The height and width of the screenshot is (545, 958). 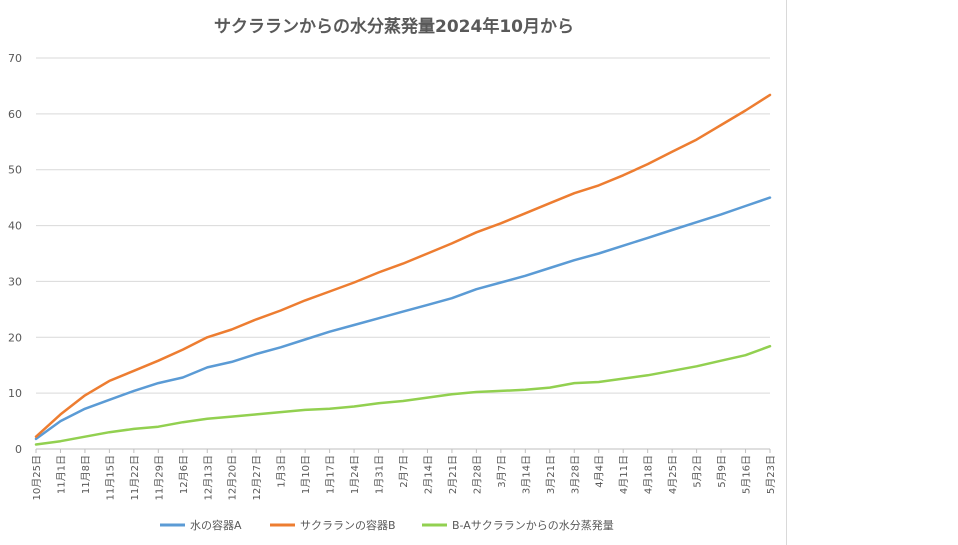 What do you see at coordinates (428, 474) in the screenshot?
I see `x-tick-label: 2月14日` at bounding box center [428, 474].